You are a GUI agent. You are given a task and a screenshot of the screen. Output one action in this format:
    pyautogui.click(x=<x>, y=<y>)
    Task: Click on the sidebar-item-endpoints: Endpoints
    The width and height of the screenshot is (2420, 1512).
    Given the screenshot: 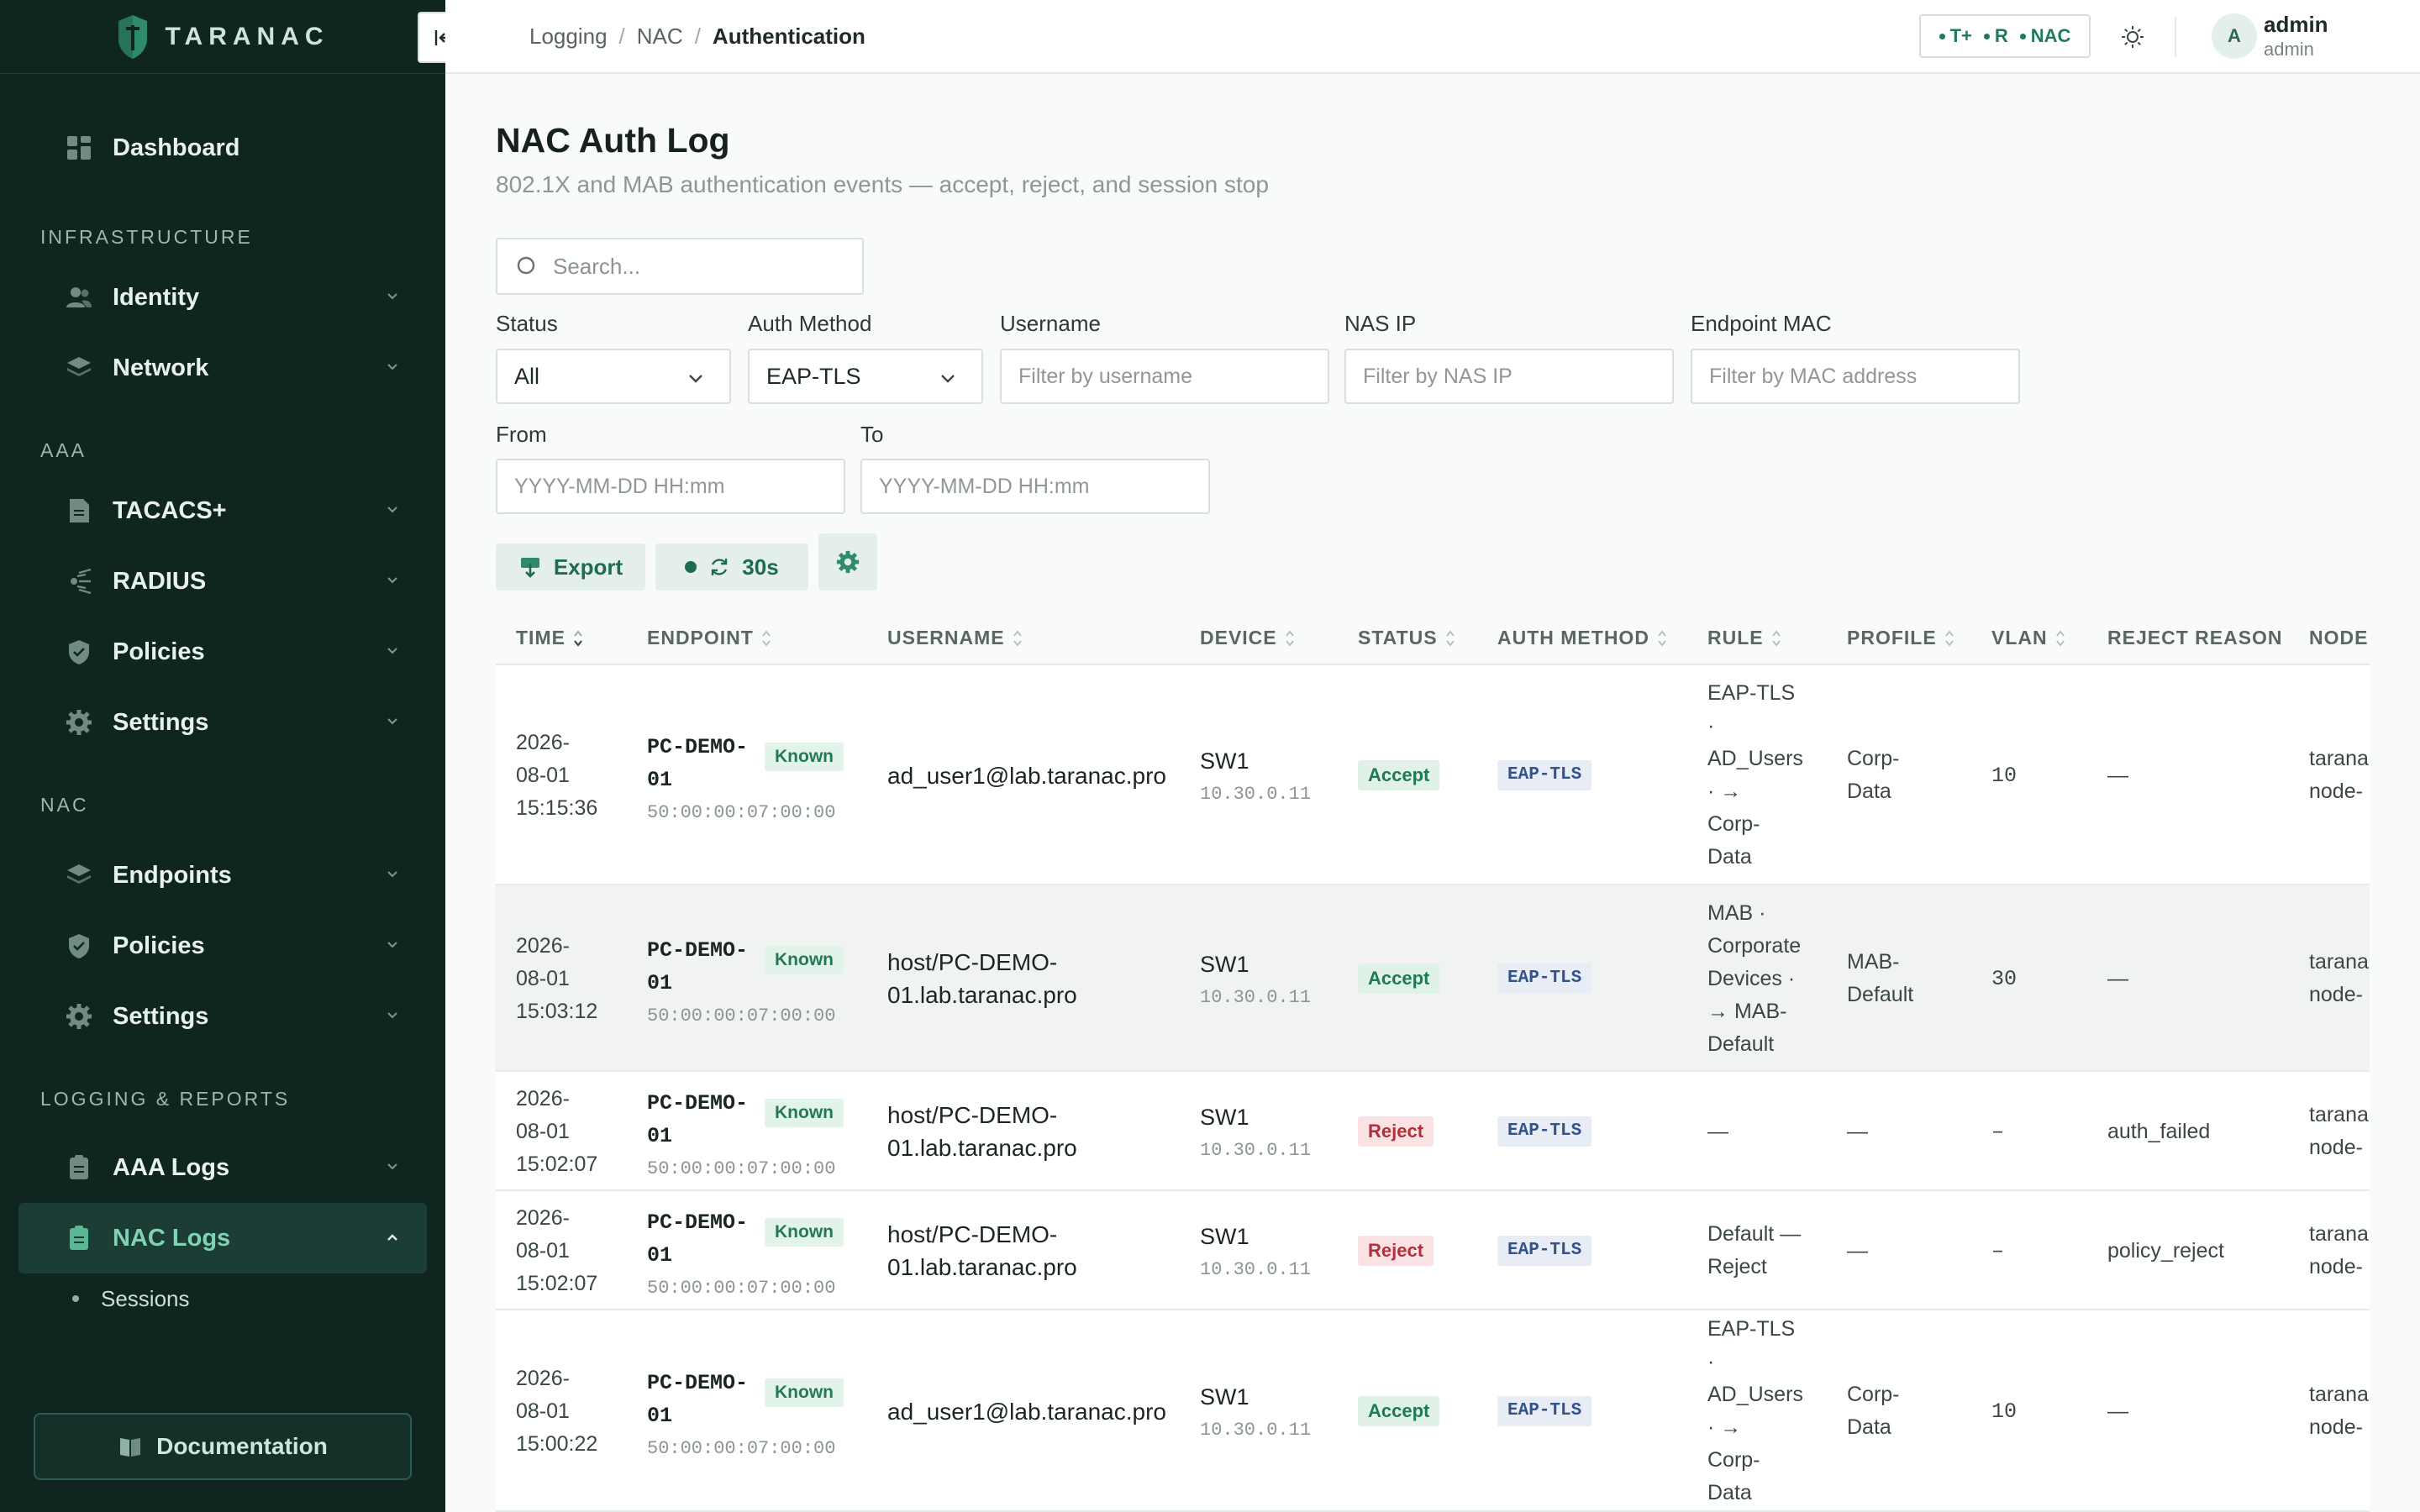 What is the action you would take?
    pyautogui.click(x=223, y=875)
    